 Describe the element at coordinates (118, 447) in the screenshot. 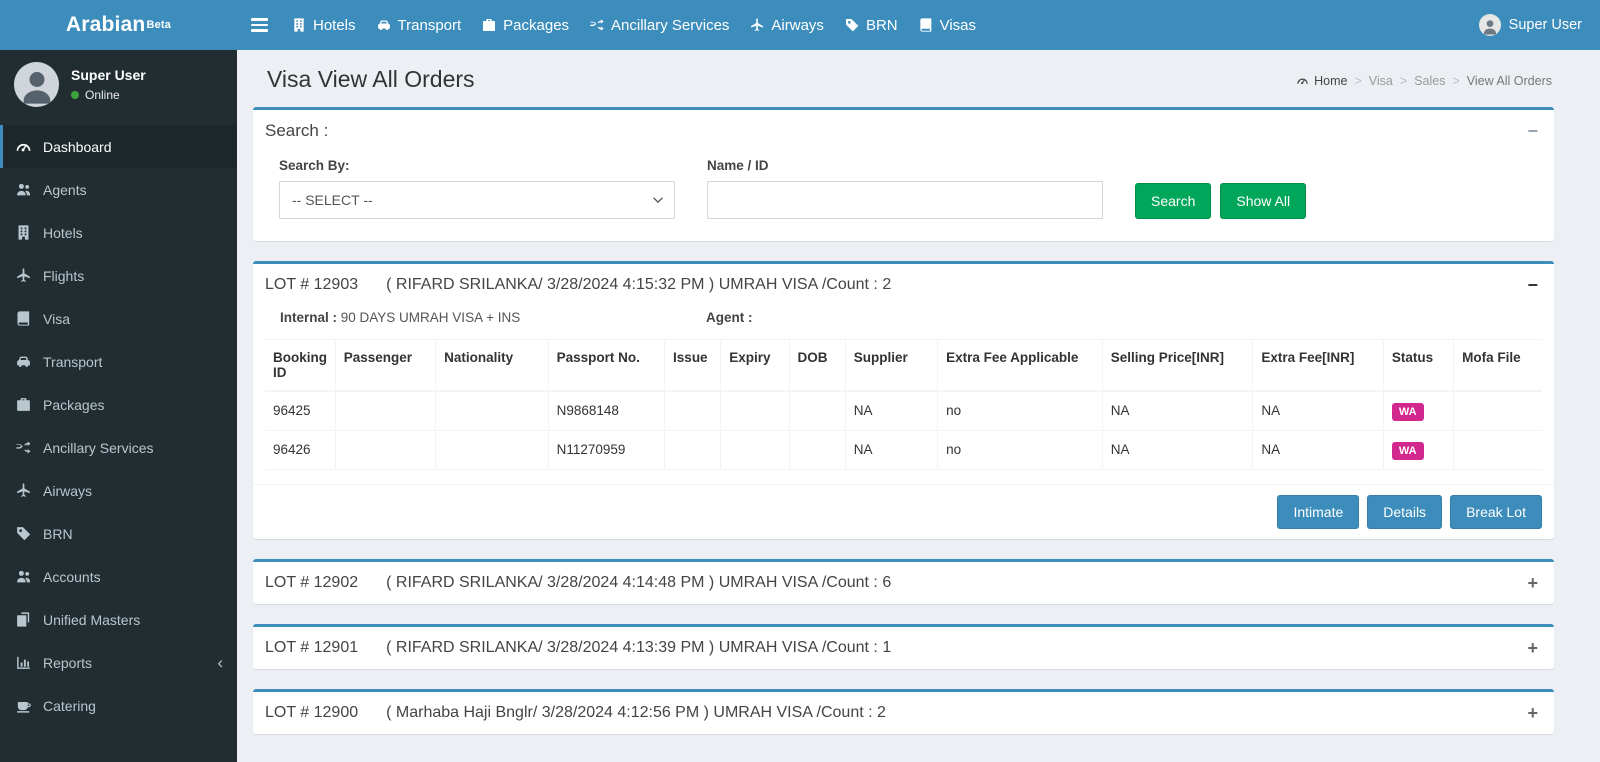

I see `sidebar-item-ancillary-services: Ancillary Services` at that location.